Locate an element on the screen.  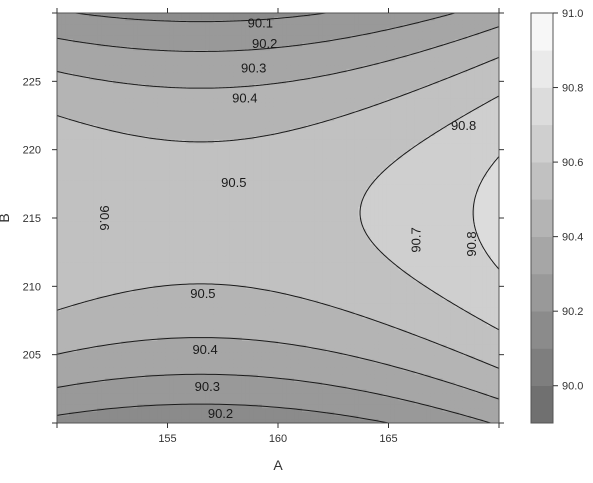
colorbar-tick-label: 90.0 is located at coordinates (572, 387).